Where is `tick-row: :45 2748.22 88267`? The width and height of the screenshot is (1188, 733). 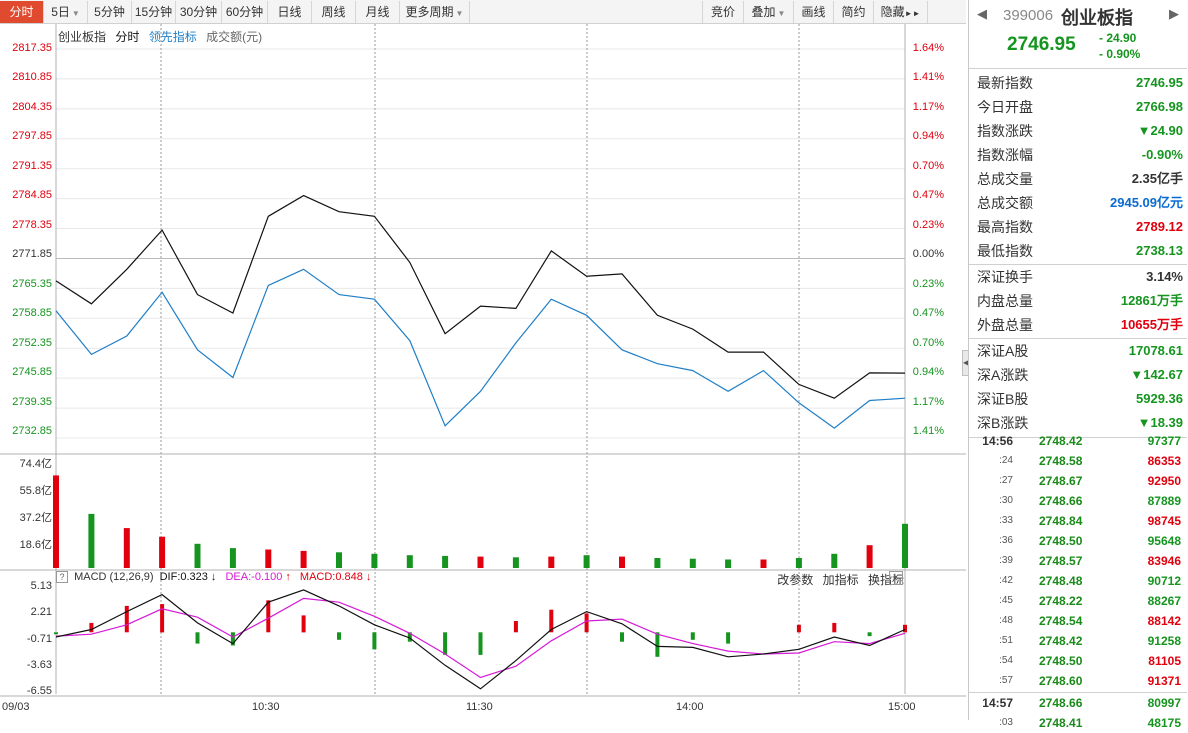
tick-row: :45 2748.22 88267 is located at coordinates (1078, 601).